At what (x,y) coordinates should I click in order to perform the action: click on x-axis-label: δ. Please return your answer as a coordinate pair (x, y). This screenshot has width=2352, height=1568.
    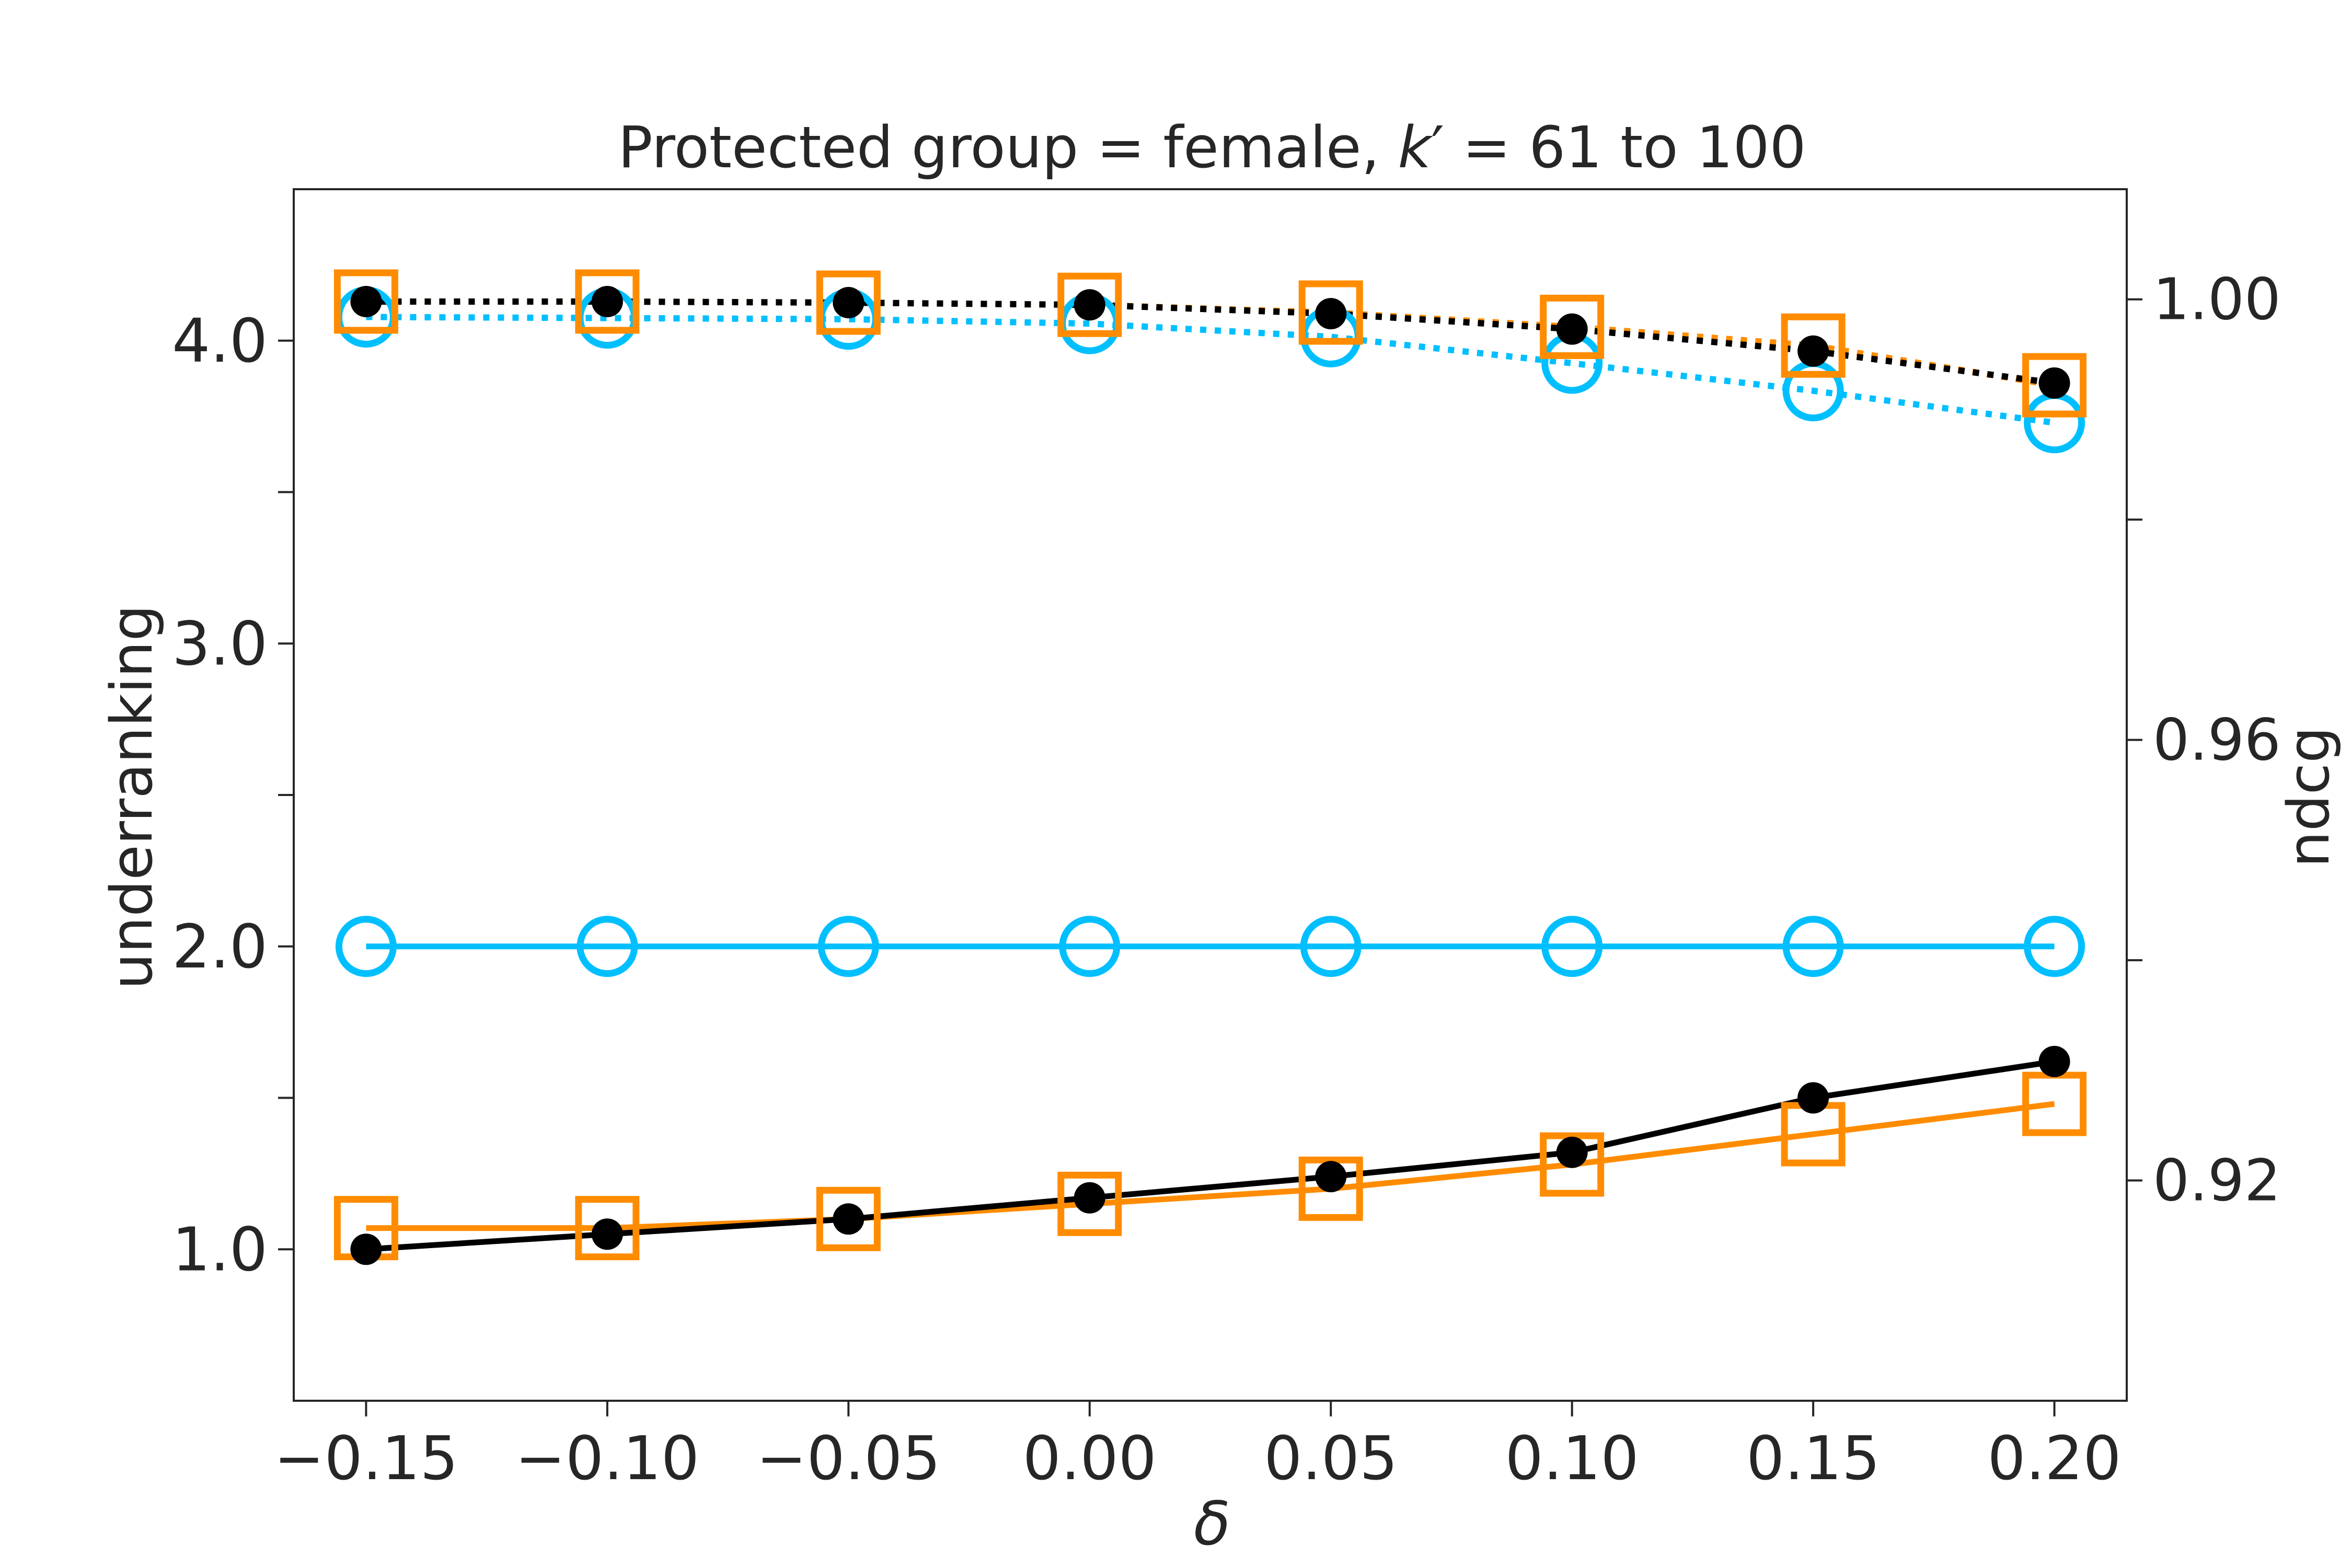
    Looking at the image, I should click on (1212, 1524).